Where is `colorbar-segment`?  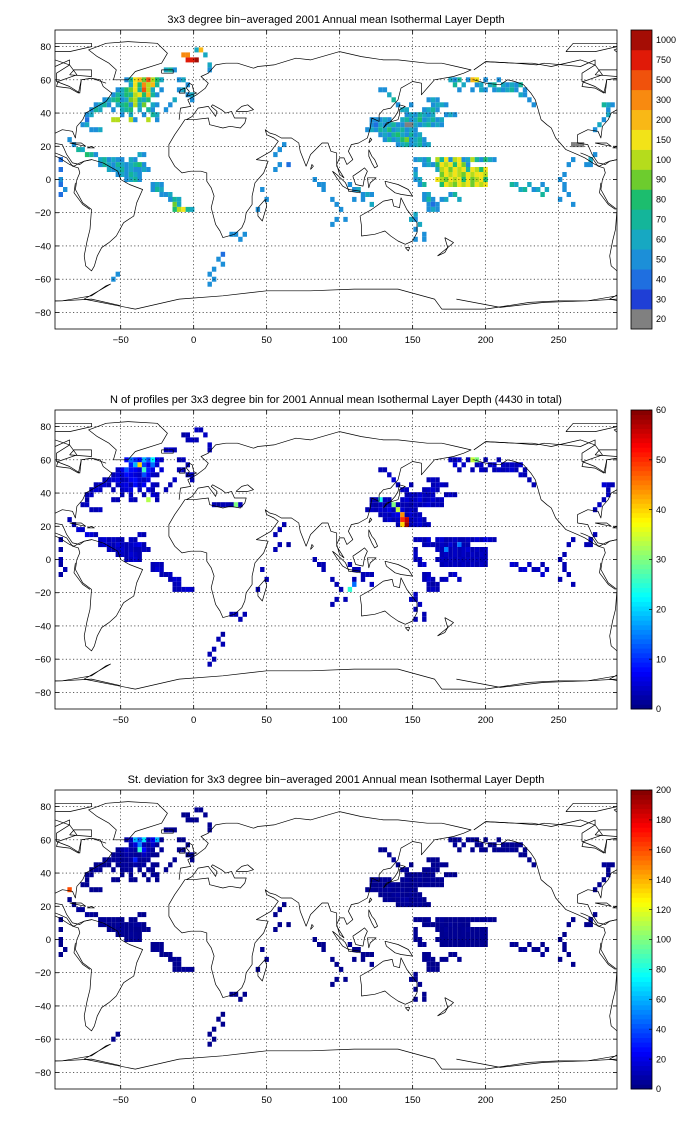
colorbar-segment is located at coordinates (641, 299).